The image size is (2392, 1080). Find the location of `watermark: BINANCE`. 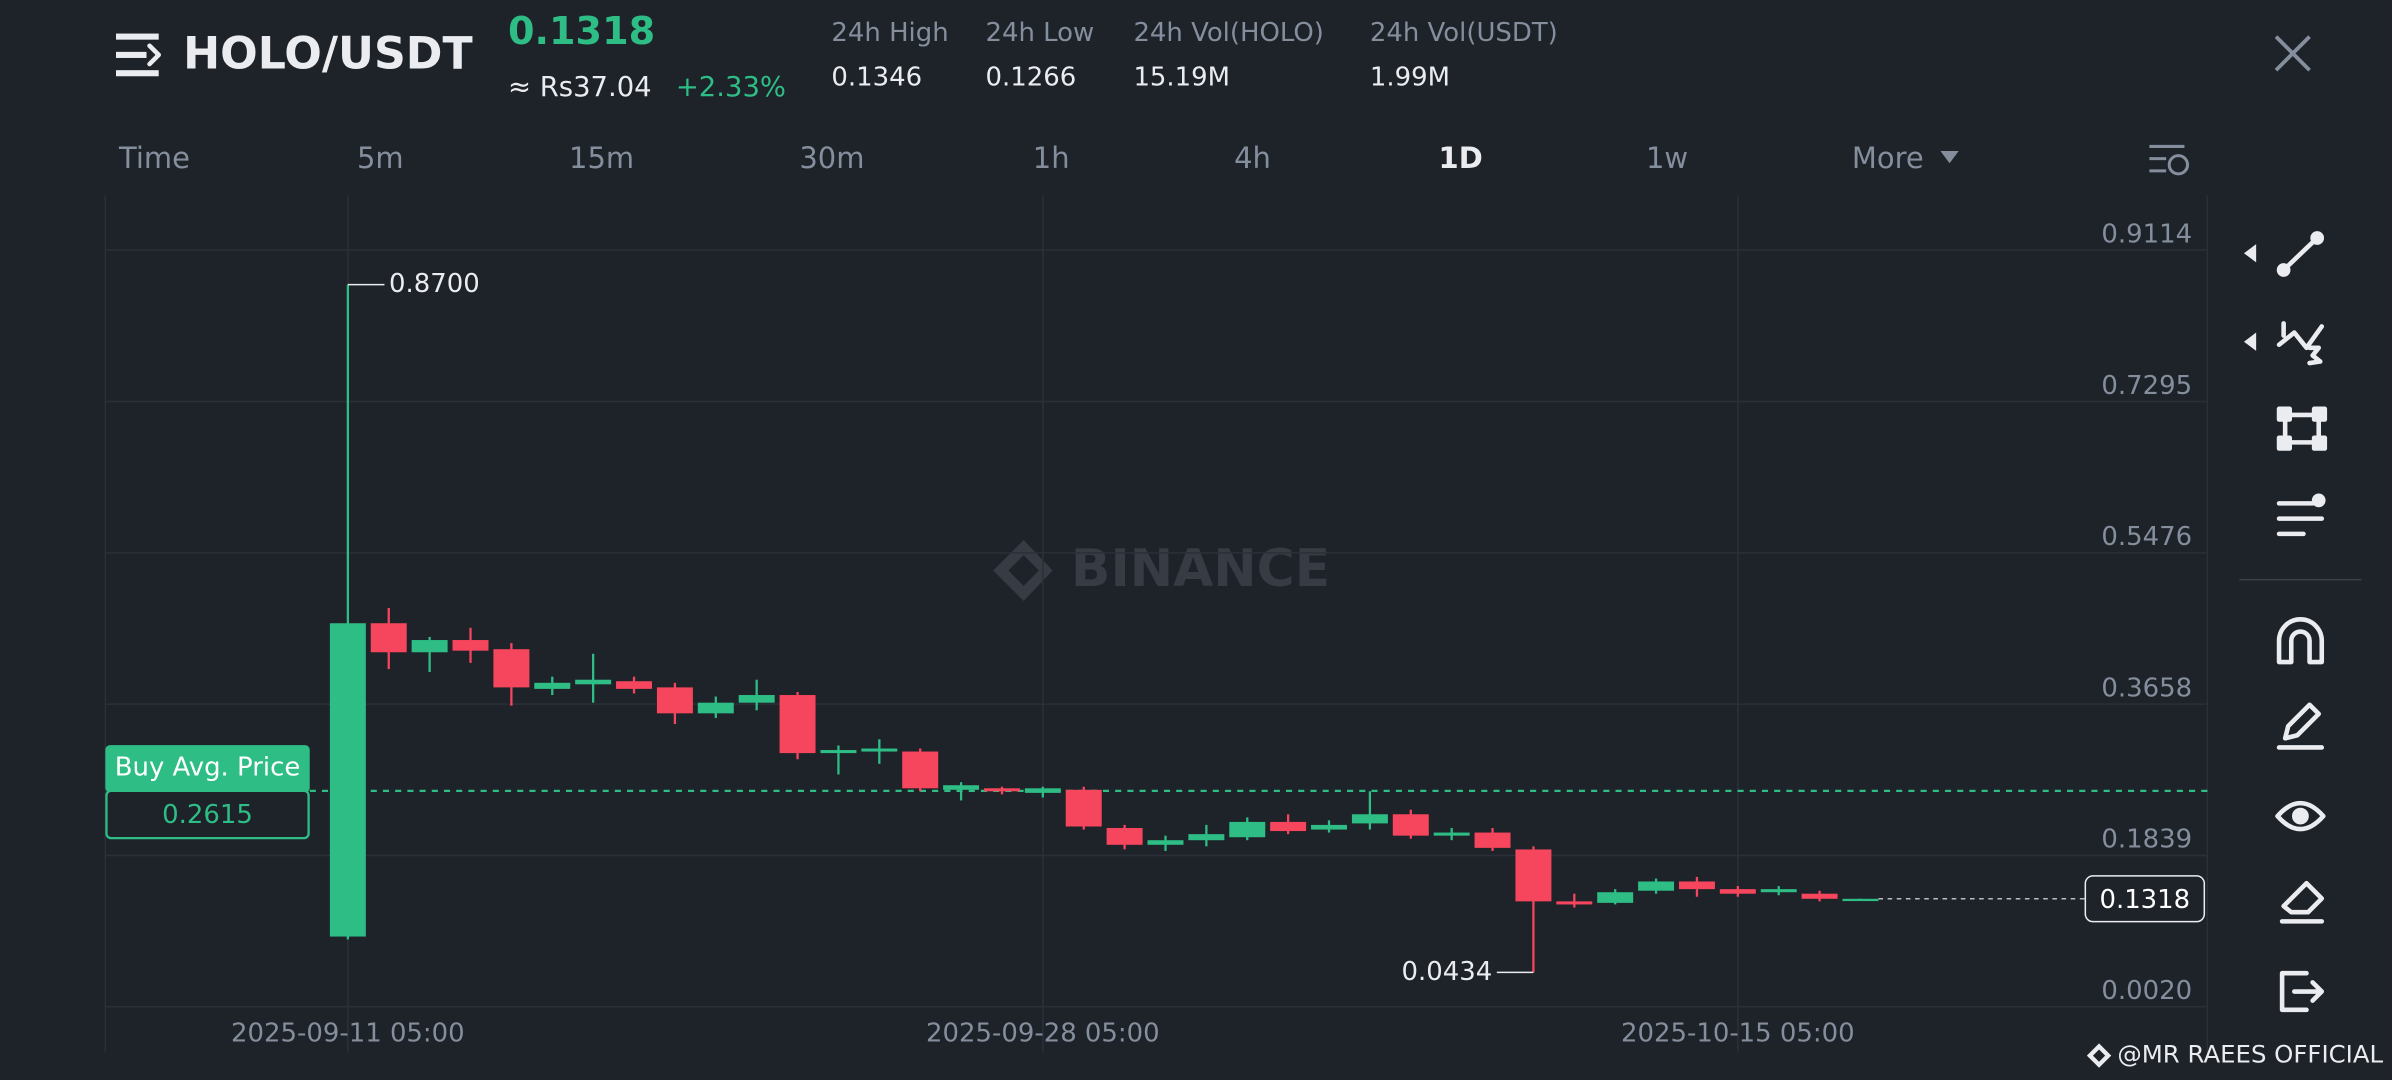

watermark: BINANCE is located at coordinates (1161, 570).